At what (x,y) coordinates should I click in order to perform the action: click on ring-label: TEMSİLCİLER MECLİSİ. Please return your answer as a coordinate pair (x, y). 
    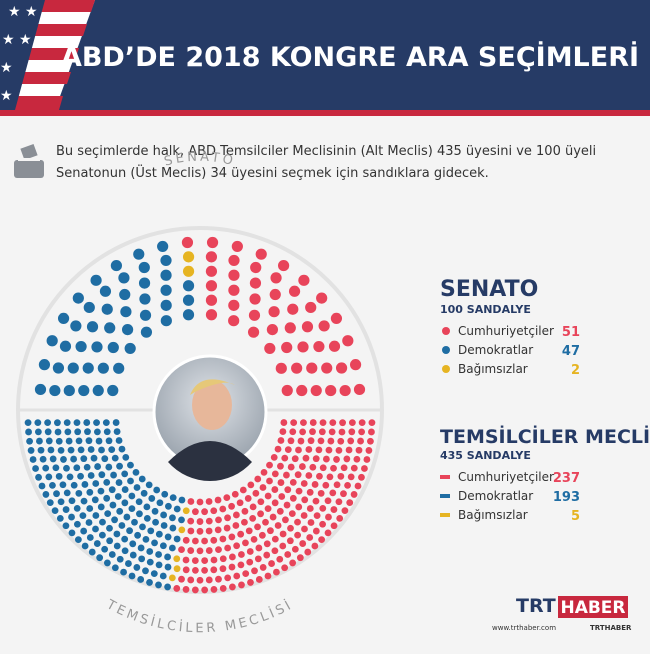
    Looking at the image, I should click on (199, 616).